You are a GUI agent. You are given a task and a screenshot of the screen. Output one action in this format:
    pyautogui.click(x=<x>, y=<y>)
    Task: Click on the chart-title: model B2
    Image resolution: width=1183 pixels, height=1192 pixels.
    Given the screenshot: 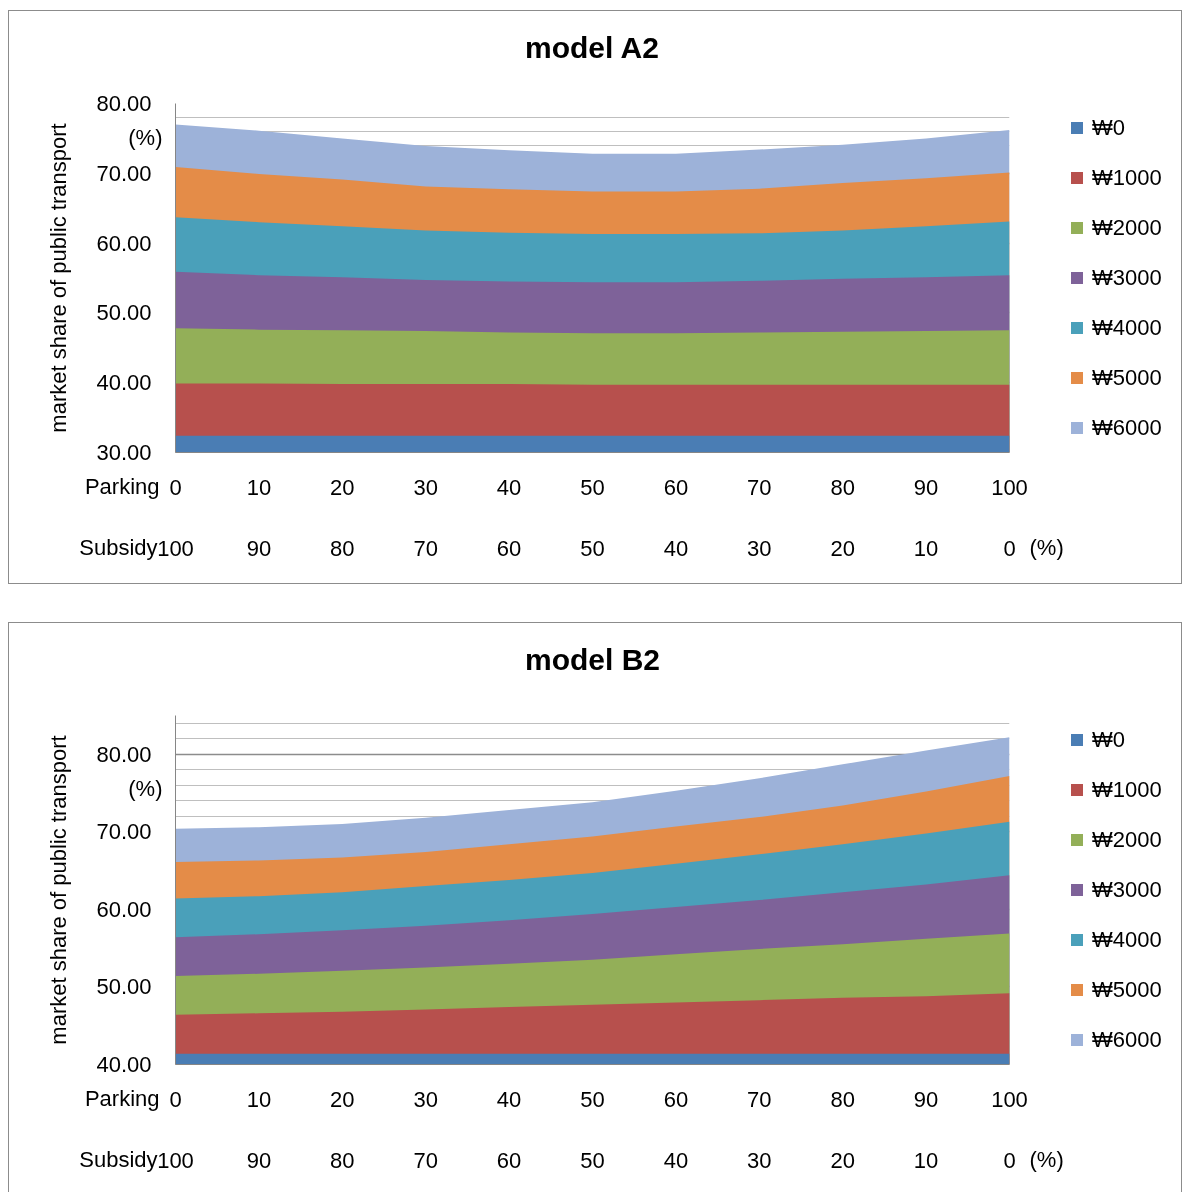 What is the action you would take?
    pyautogui.click(x=592, y=659)
    